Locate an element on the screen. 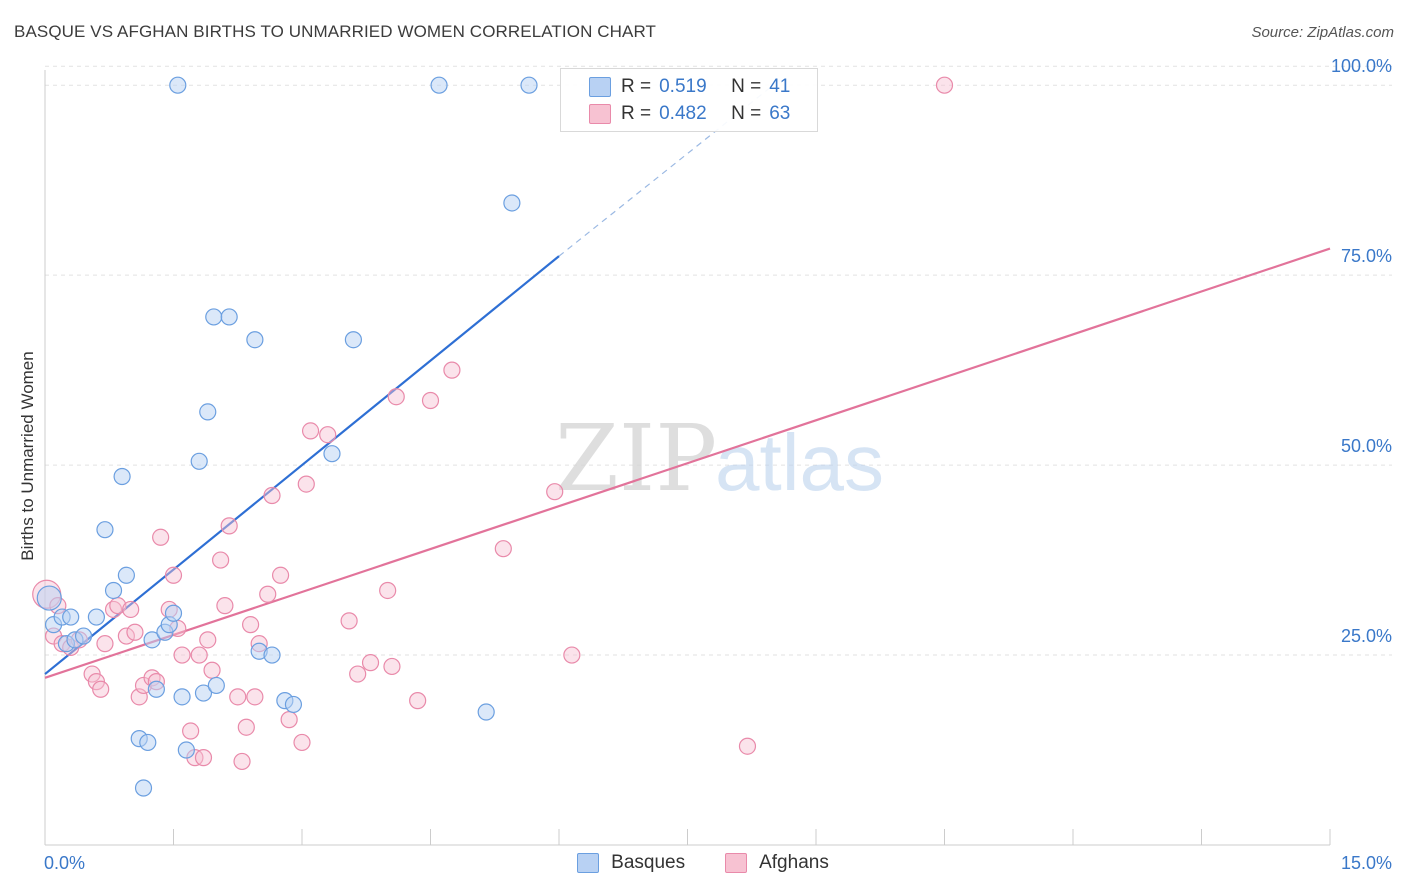 This screenshot has height=892, width=1406. x-tick-labels: 0.0% 15.0% is located at coordinates (718, 863).